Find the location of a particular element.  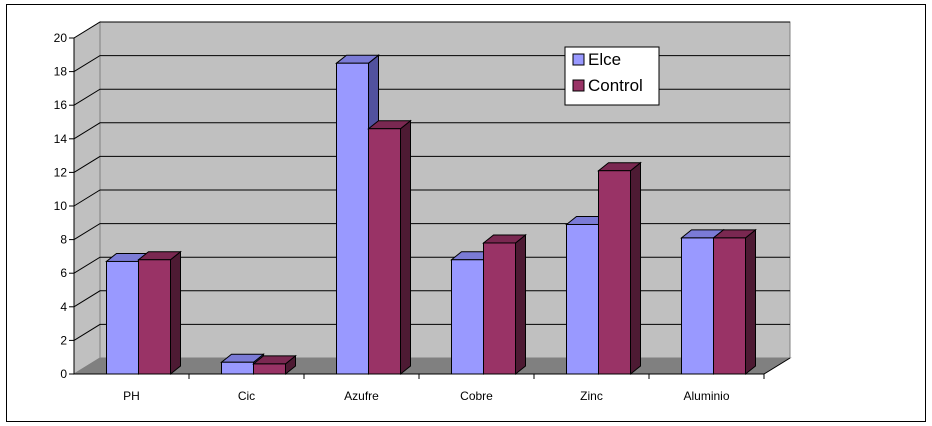

bar-control-ph is located at coordinates (159, 313).